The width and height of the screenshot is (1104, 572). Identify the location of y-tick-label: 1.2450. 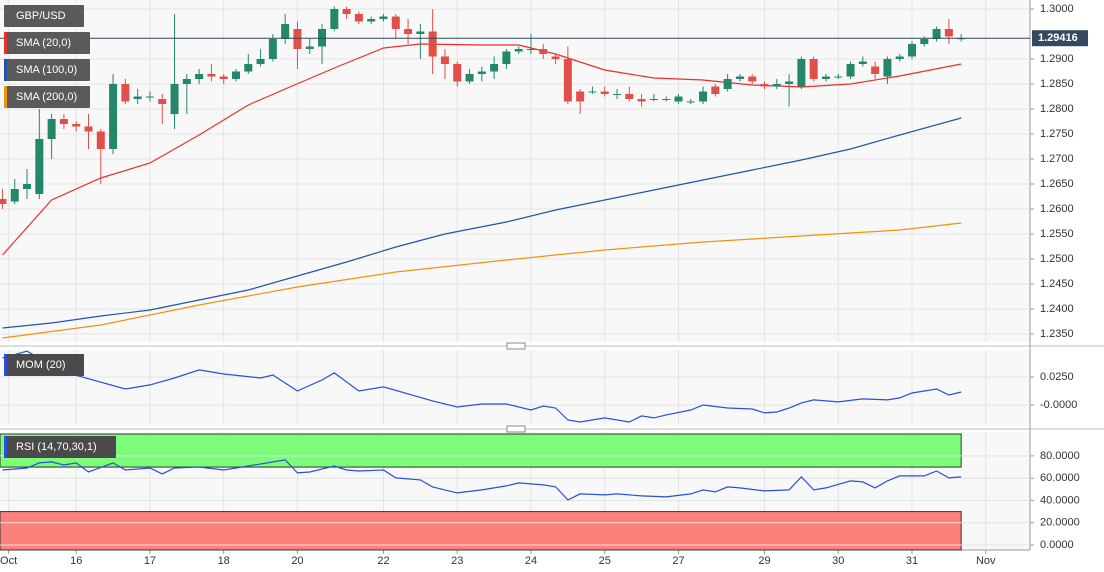
(1057, 284).